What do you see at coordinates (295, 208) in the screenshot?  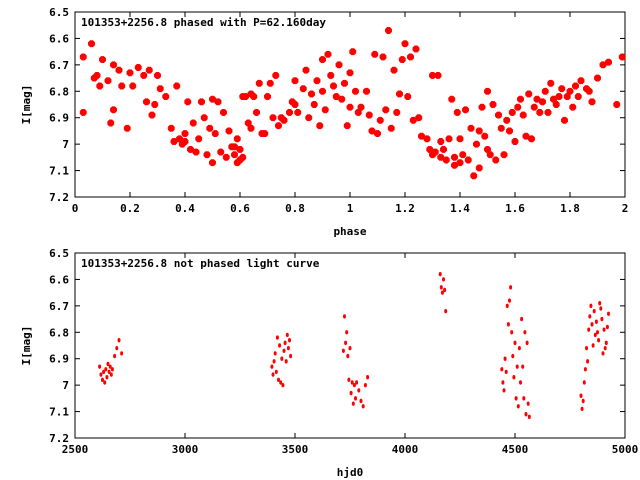 I see `x-tick-label: 0.8` at bounding box center [295, 208].